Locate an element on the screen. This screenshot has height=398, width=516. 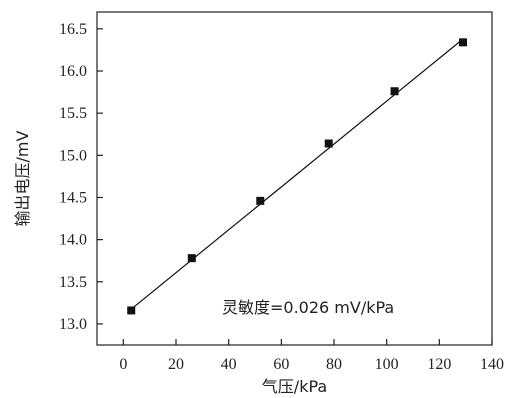
x-tick-label: 120 is located at coordinates (439, 364).